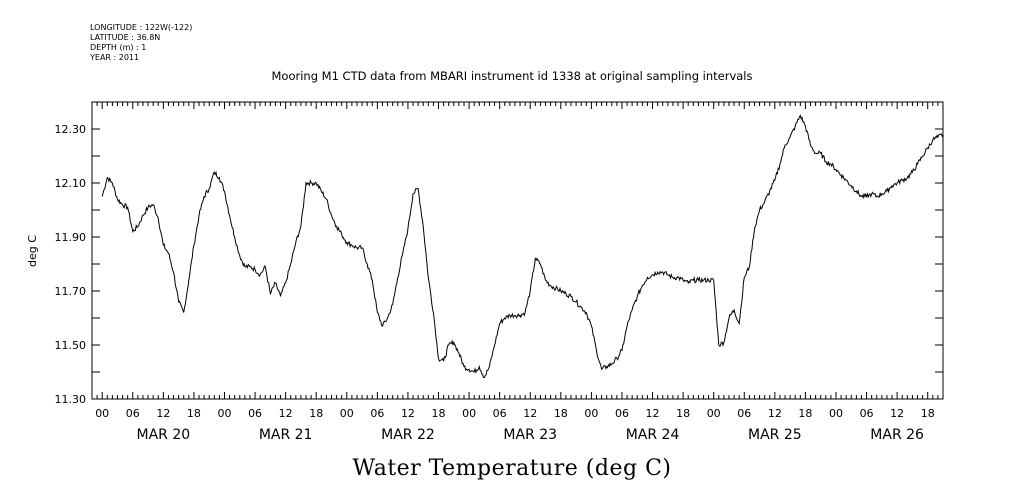 This screenshot has width=1009, height=504. I want to click on x-date-label: MAR 23, so click(530, 435).